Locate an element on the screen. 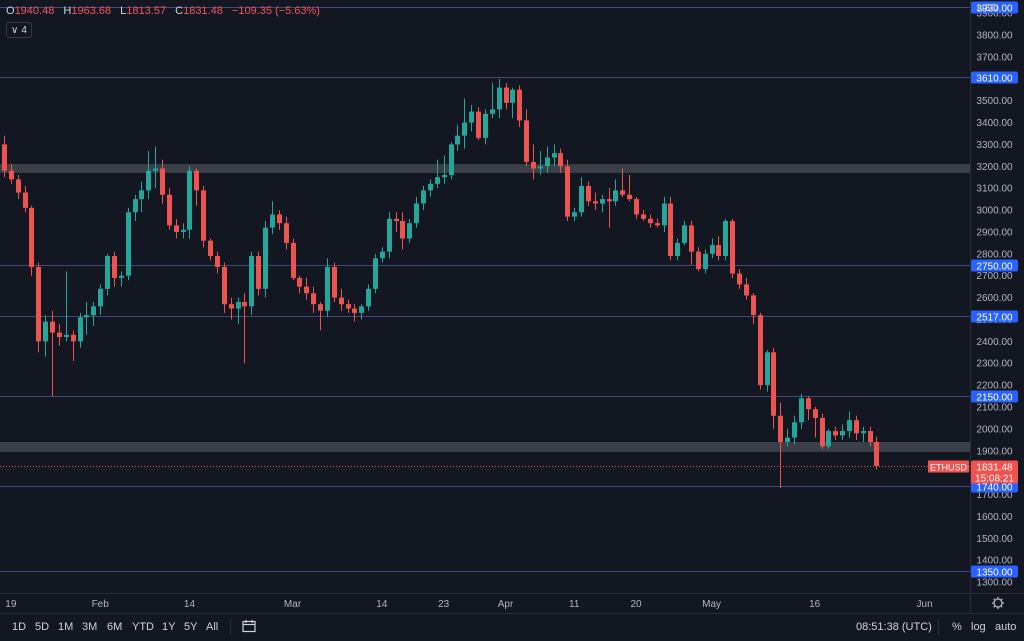 The height and width of the screenshot is (641, 1024). timeframe-5y-button: 5Y is located at coordinates (191, 627).